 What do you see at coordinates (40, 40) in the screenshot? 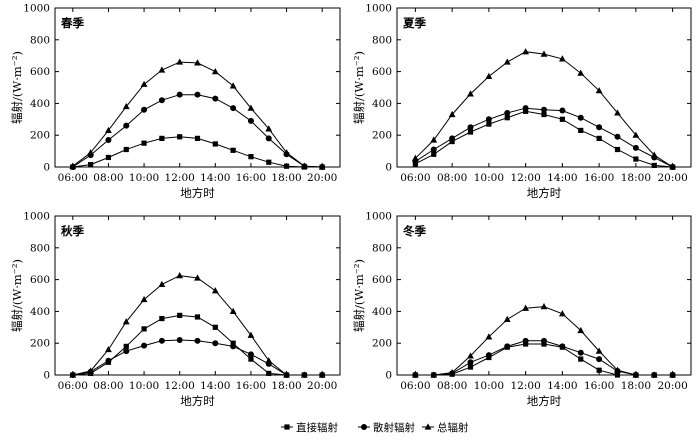
I see `y-tick-label: 800` at bounding box center [40, 40].